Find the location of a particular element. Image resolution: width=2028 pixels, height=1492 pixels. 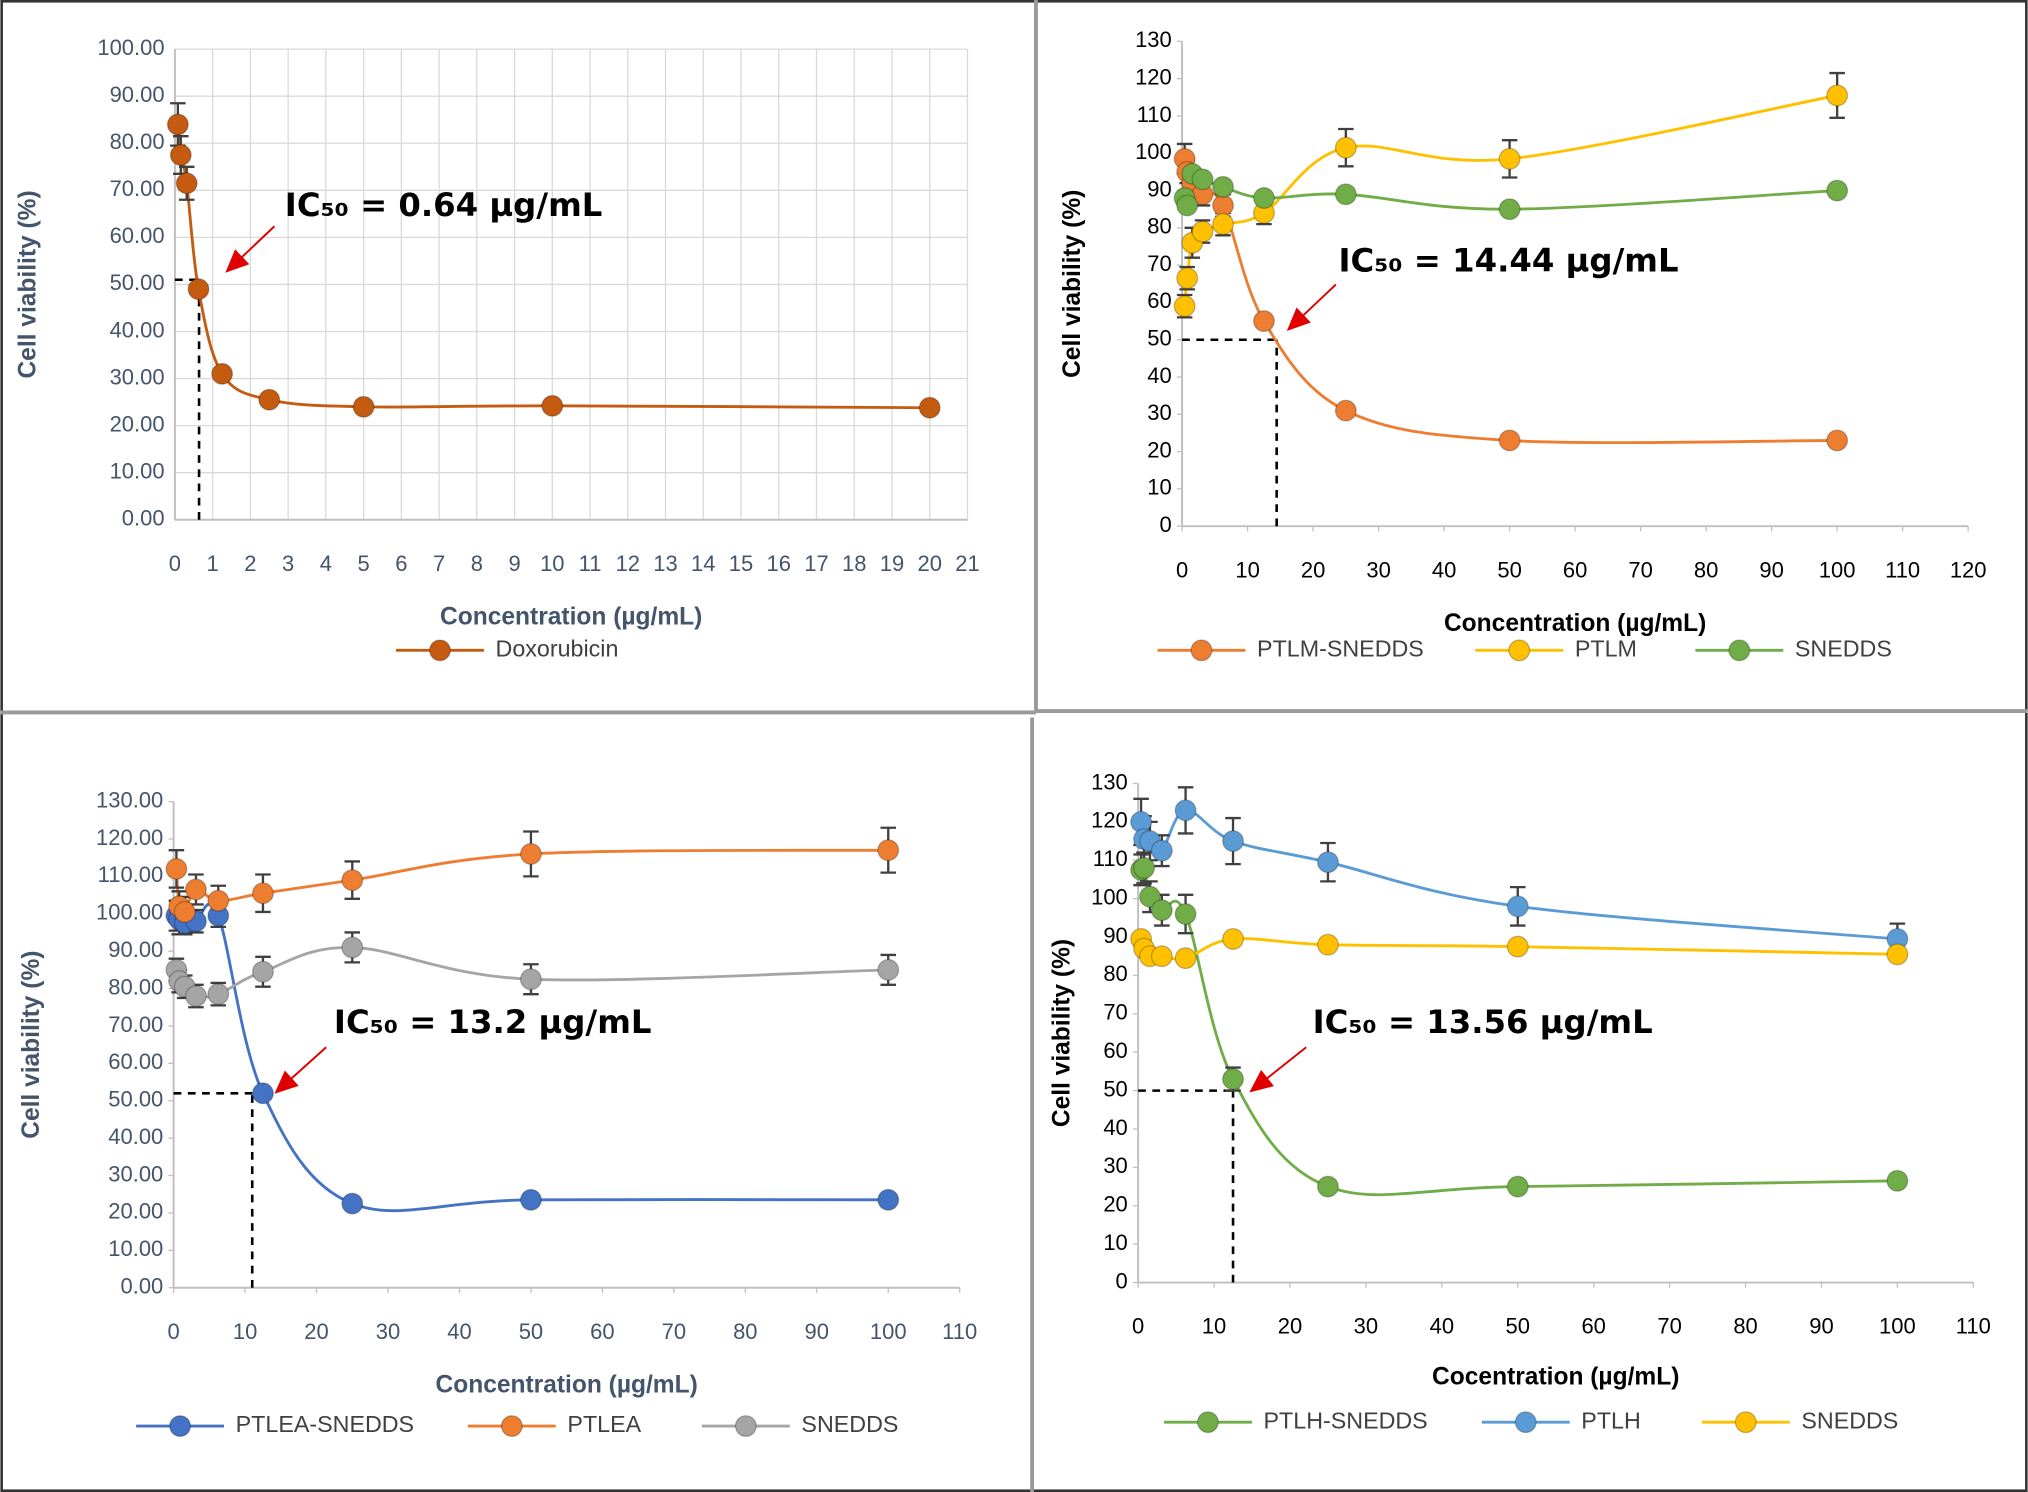

y-tick-label: 100 is located at coordinates (1109, 896).